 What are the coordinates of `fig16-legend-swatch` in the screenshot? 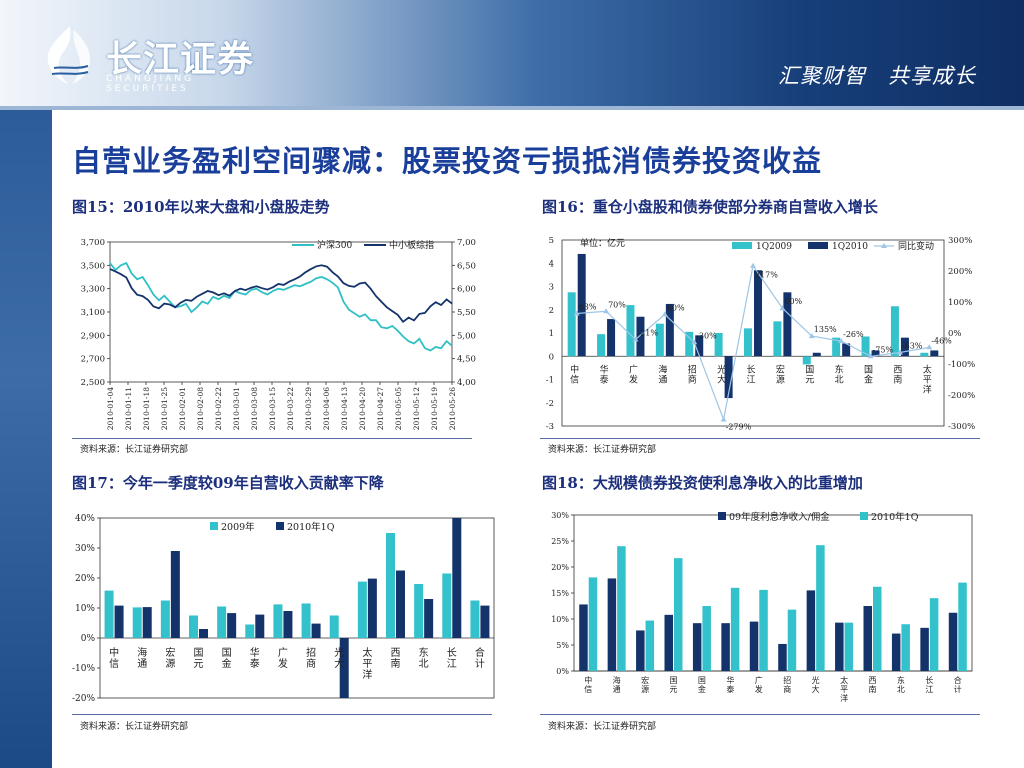 It's located at (818, 245).